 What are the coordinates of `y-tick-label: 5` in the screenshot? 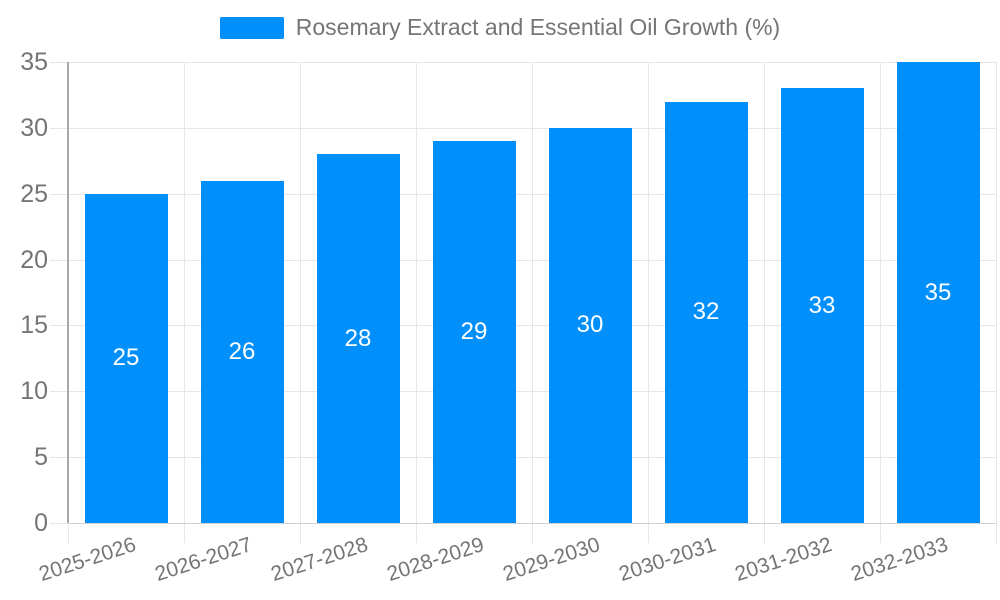 It's located at (41, 457).